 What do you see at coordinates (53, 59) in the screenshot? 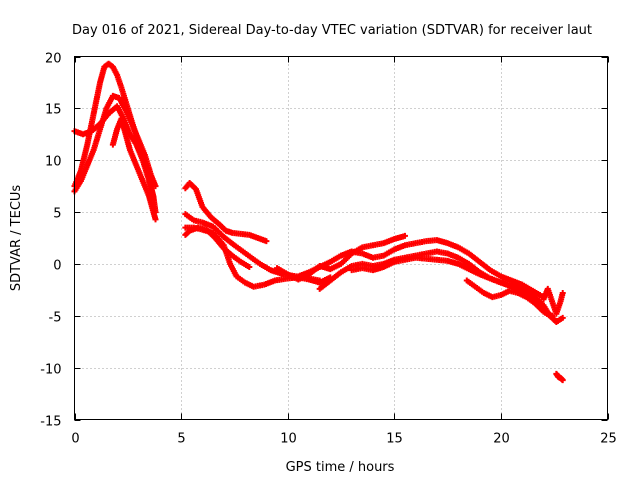
I see `y-tick-label: 20` at bounding box center [53, 59].